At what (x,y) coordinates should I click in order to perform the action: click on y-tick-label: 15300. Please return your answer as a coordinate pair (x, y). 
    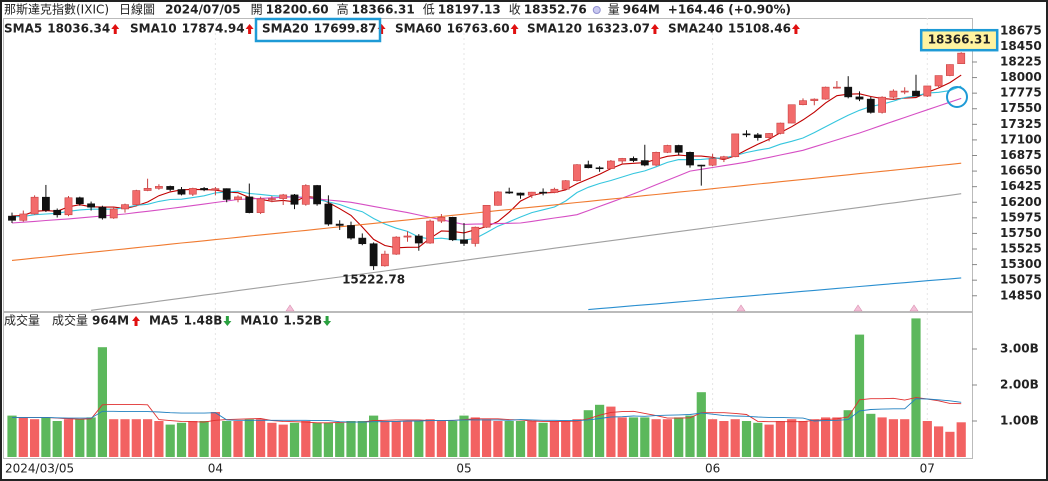
    Looking at the image, I should click on (1021, 264).